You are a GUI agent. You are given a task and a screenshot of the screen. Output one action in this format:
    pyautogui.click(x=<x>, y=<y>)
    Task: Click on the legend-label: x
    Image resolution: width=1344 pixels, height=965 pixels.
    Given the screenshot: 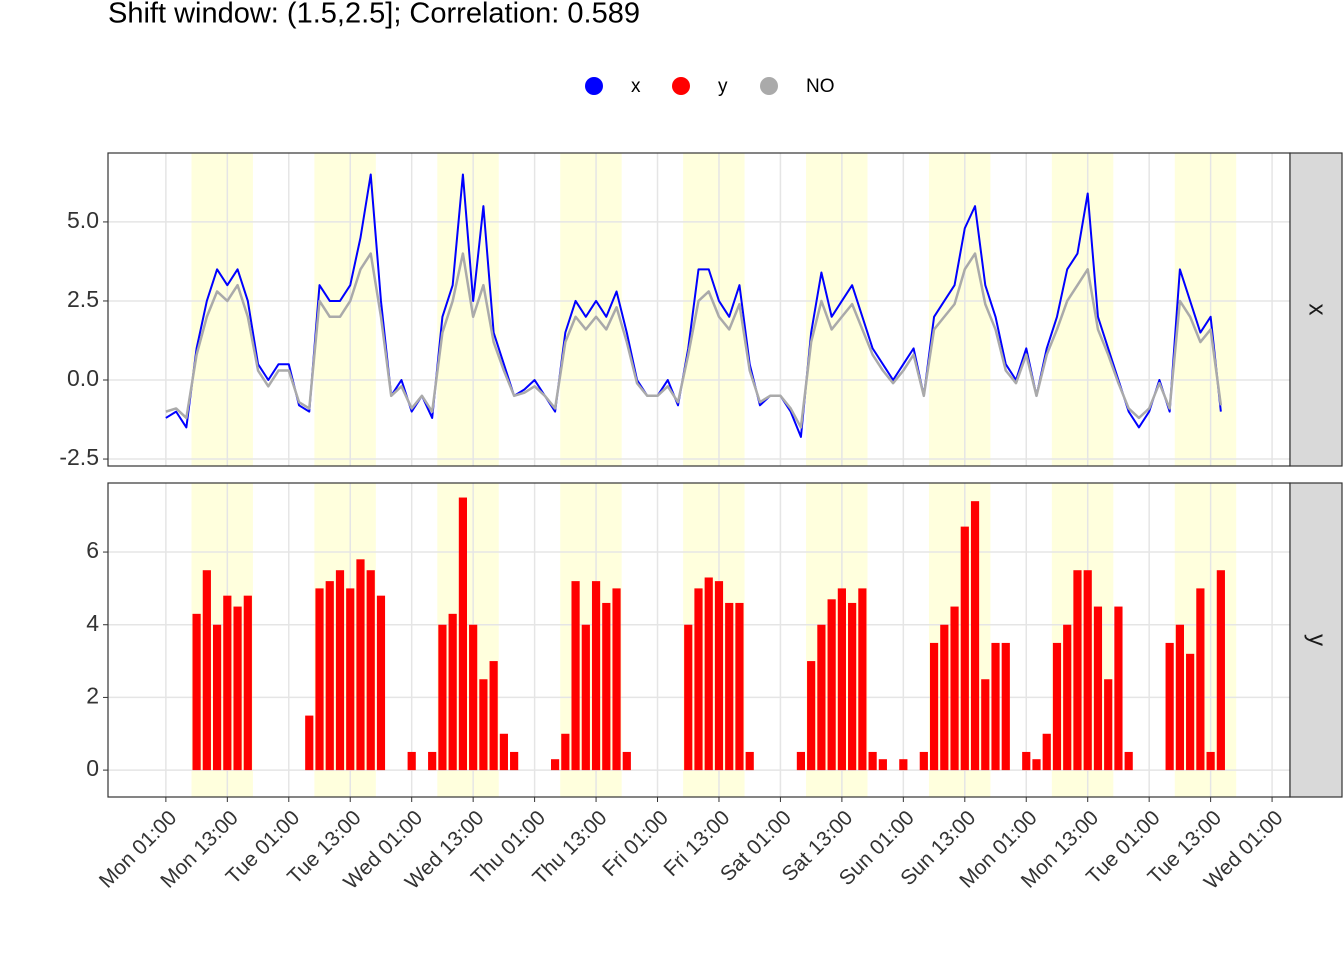 What is the action you would take?
    pyautogui.click(x=636, y=86)
    